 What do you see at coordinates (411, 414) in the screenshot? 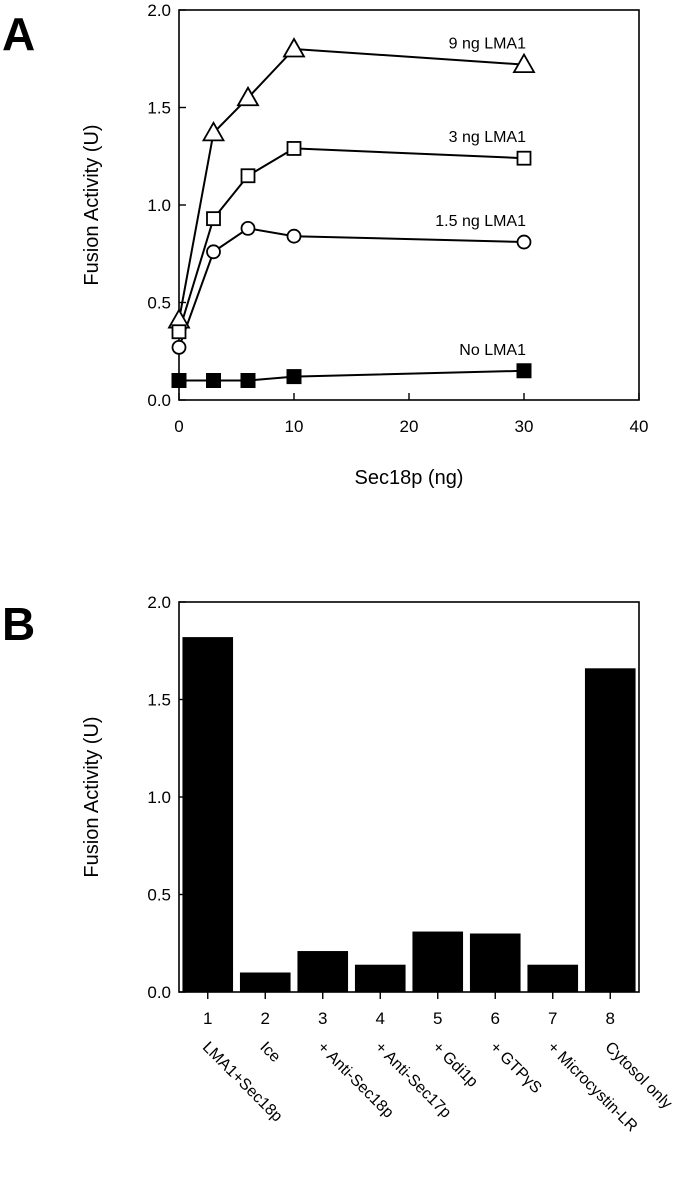
I see `panel-a-x-ticks: 0 10 20 30 40` at bounding box center [411, 414].